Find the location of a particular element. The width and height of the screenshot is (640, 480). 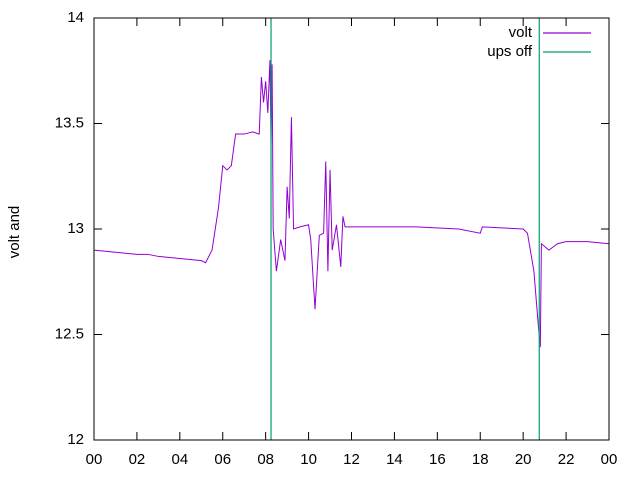

x-tick-label: 12 is located at coordinates (351, 459).